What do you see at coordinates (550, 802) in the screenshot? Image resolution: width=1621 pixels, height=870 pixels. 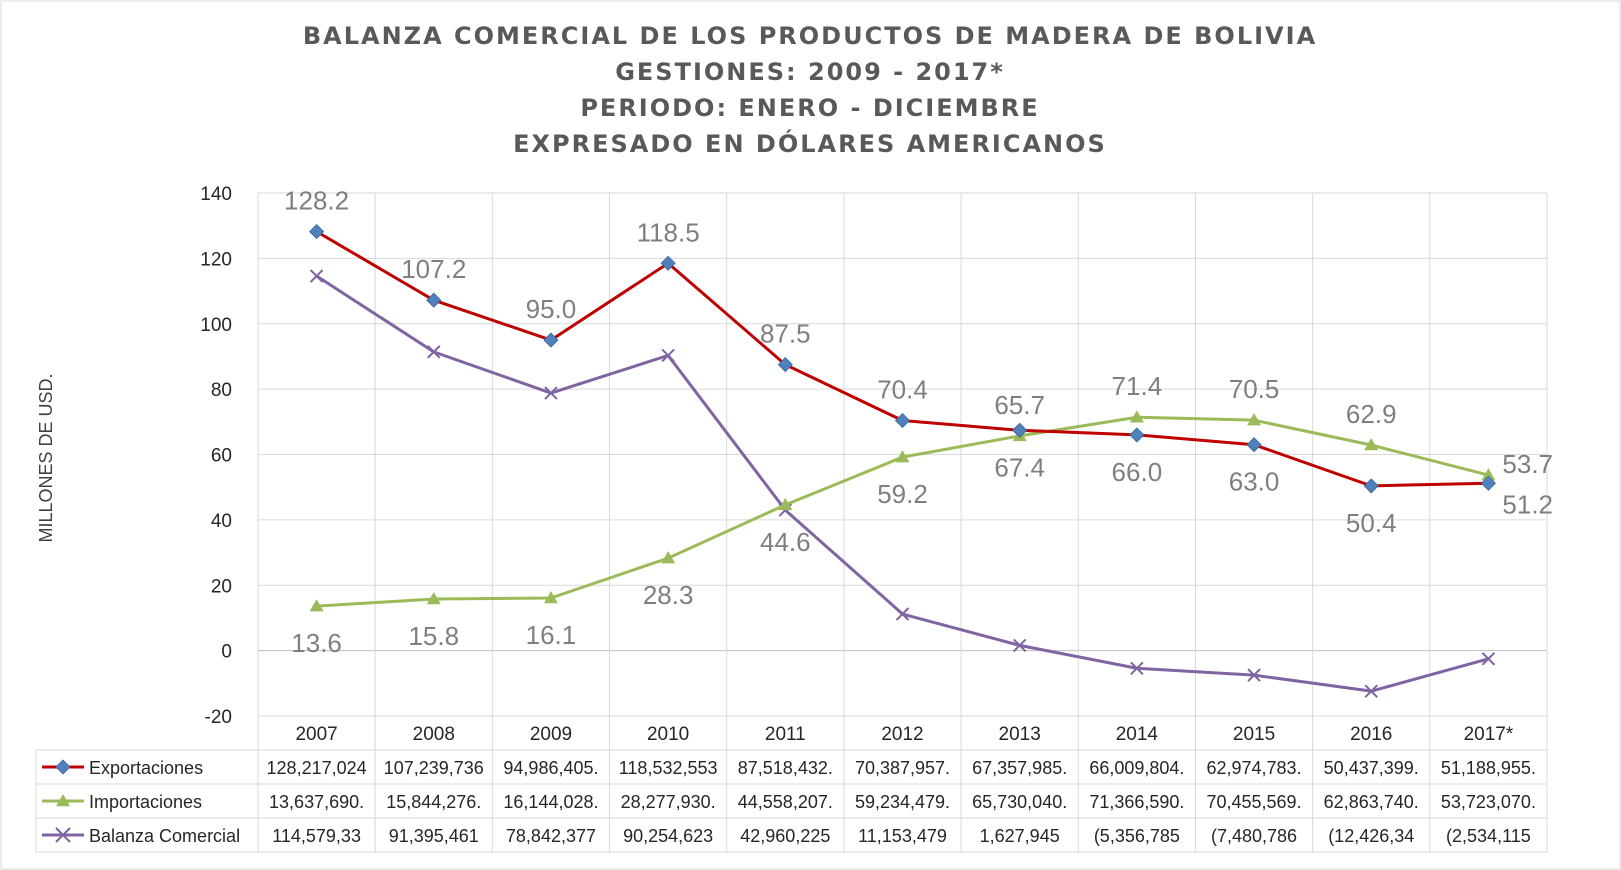 I see `table-cell: 16,144,028.` at bounding box center [550, 802].